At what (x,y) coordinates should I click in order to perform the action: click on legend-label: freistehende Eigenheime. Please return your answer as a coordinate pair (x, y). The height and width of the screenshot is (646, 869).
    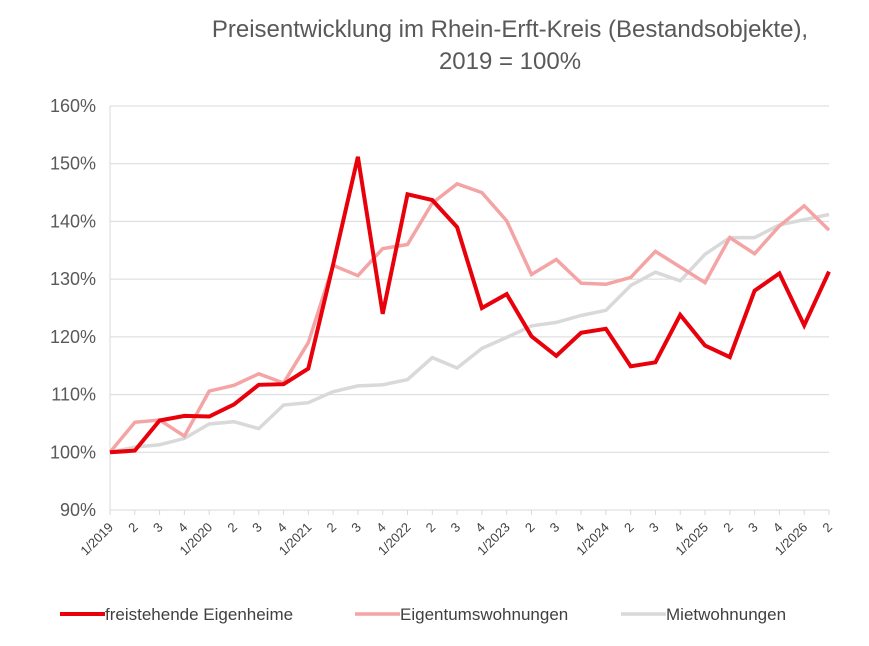
    Looking at the image, I should click on (199, 614).